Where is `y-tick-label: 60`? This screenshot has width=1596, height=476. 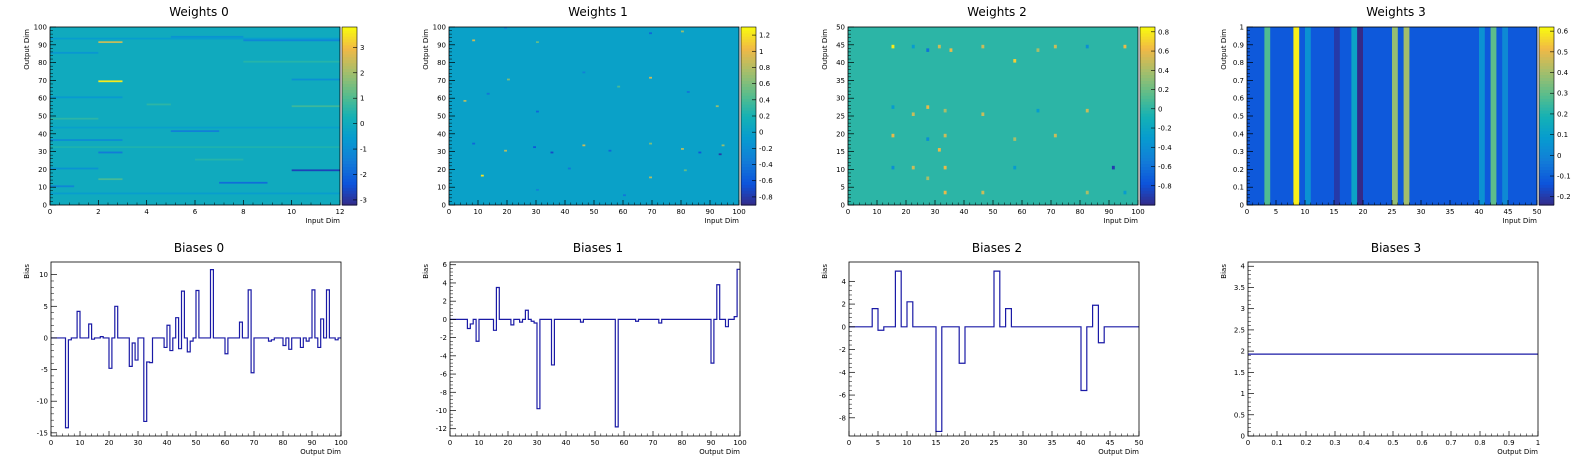
y-tick-label: 60 is located at coordinates (441, 99).